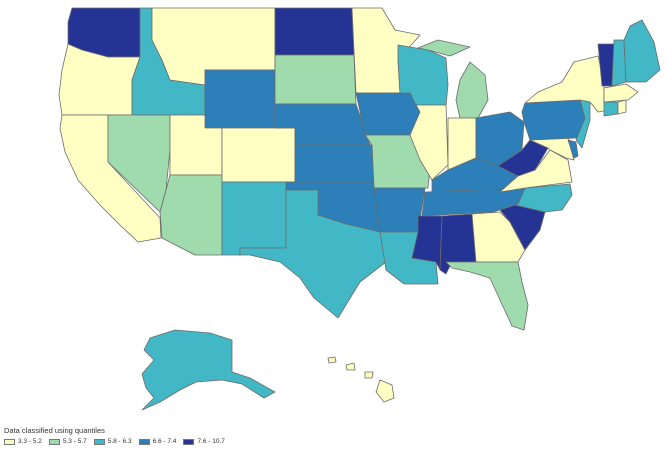 The height and width of the screenshot is (455, 668). I want to click on state-illinois, so click(429, 142).